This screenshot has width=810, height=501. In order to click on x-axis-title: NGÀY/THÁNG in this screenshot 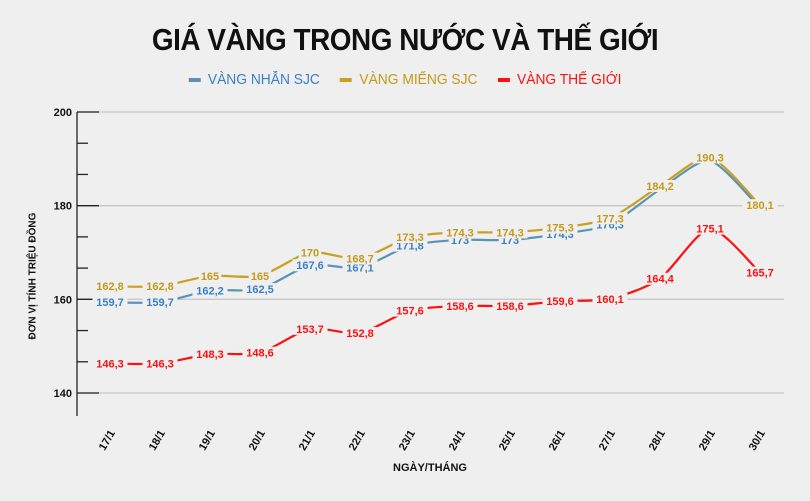, I will do `click(430, 468)`.